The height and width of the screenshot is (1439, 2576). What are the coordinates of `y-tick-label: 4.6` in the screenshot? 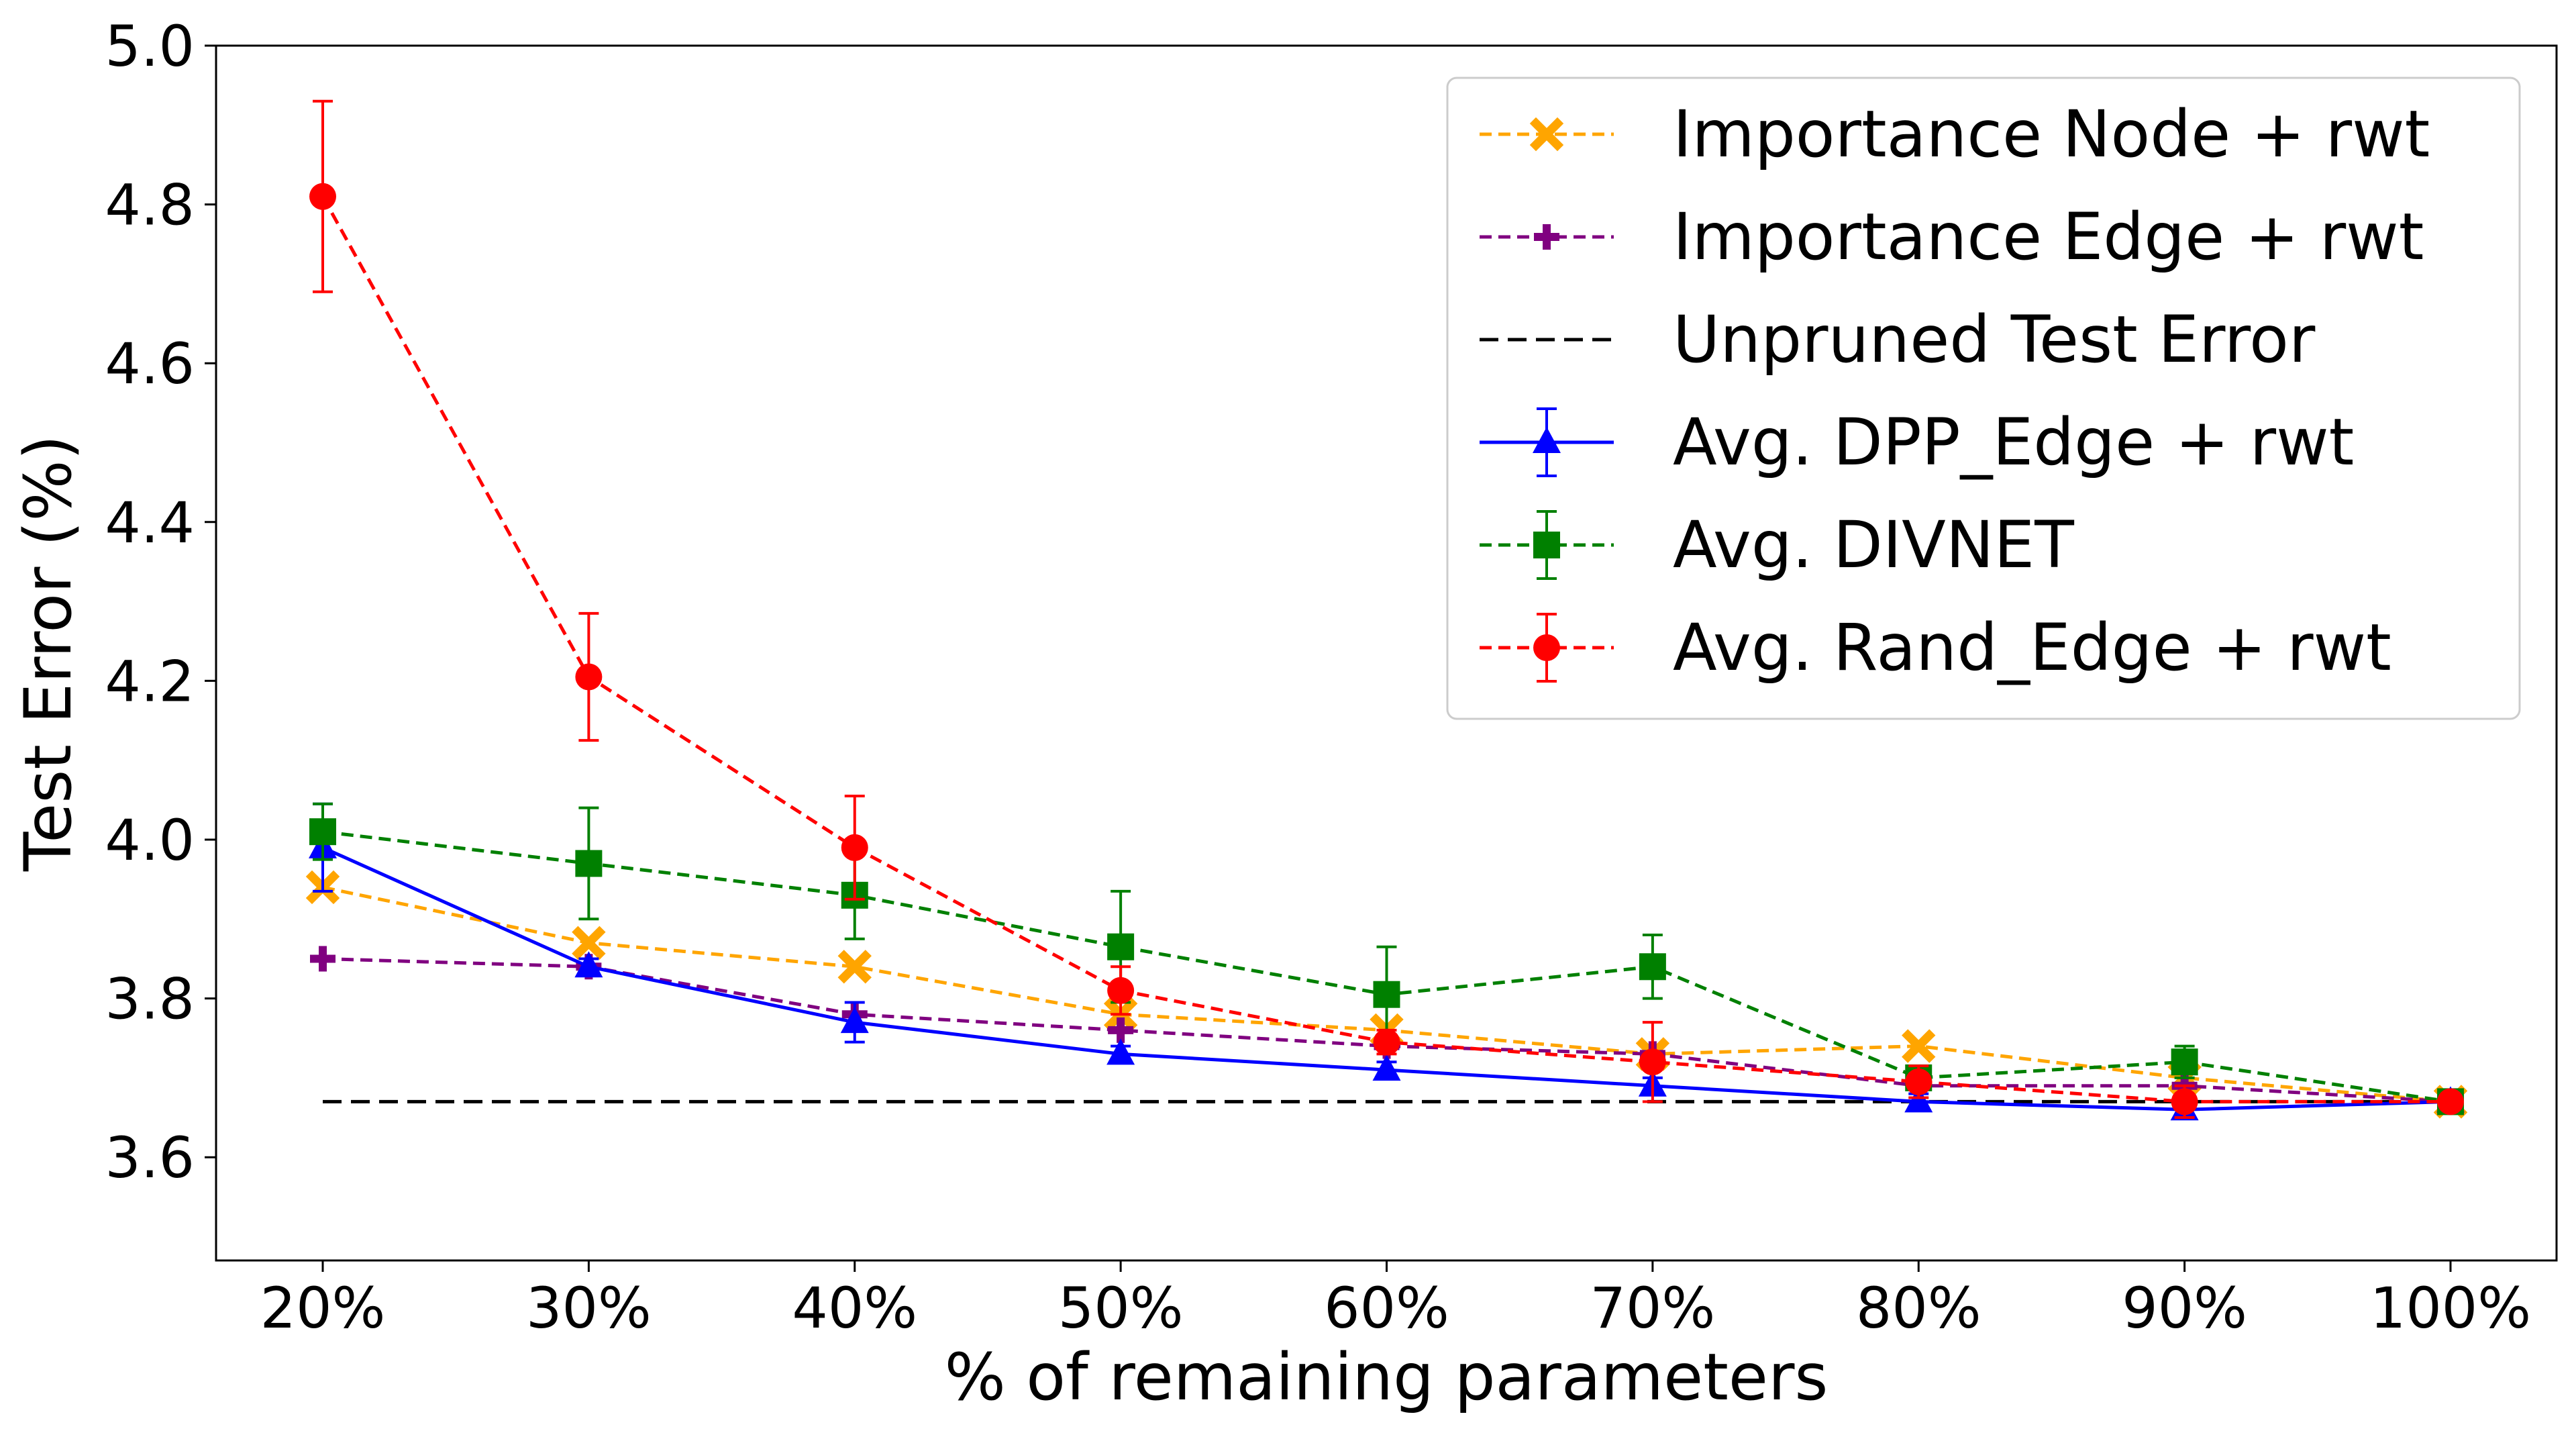 It's located at (150, 364).